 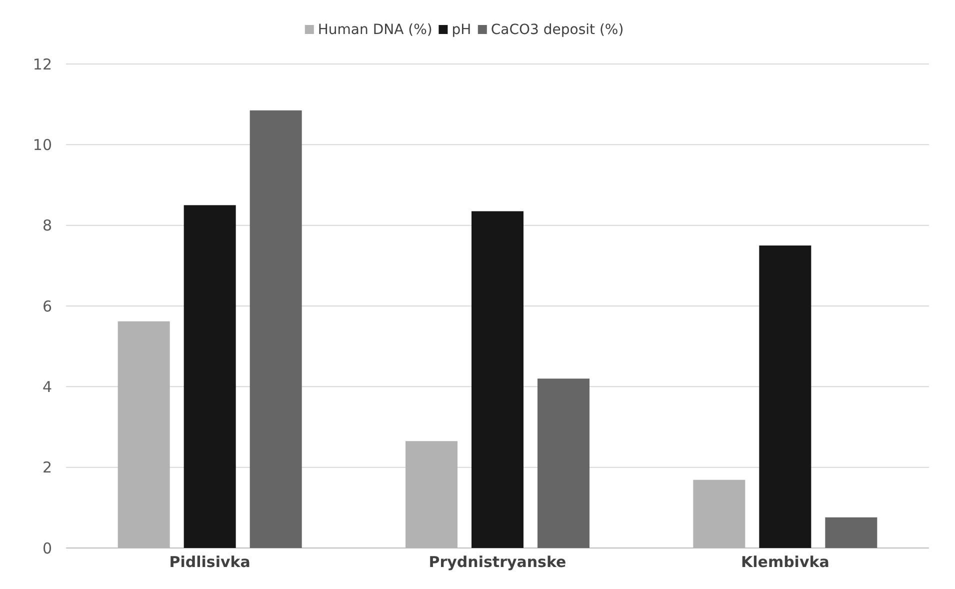 What do you see at coordinates (42, 145) in the screenshot?
I see `y-tick-label: 10` at bounding box center [42, 145].